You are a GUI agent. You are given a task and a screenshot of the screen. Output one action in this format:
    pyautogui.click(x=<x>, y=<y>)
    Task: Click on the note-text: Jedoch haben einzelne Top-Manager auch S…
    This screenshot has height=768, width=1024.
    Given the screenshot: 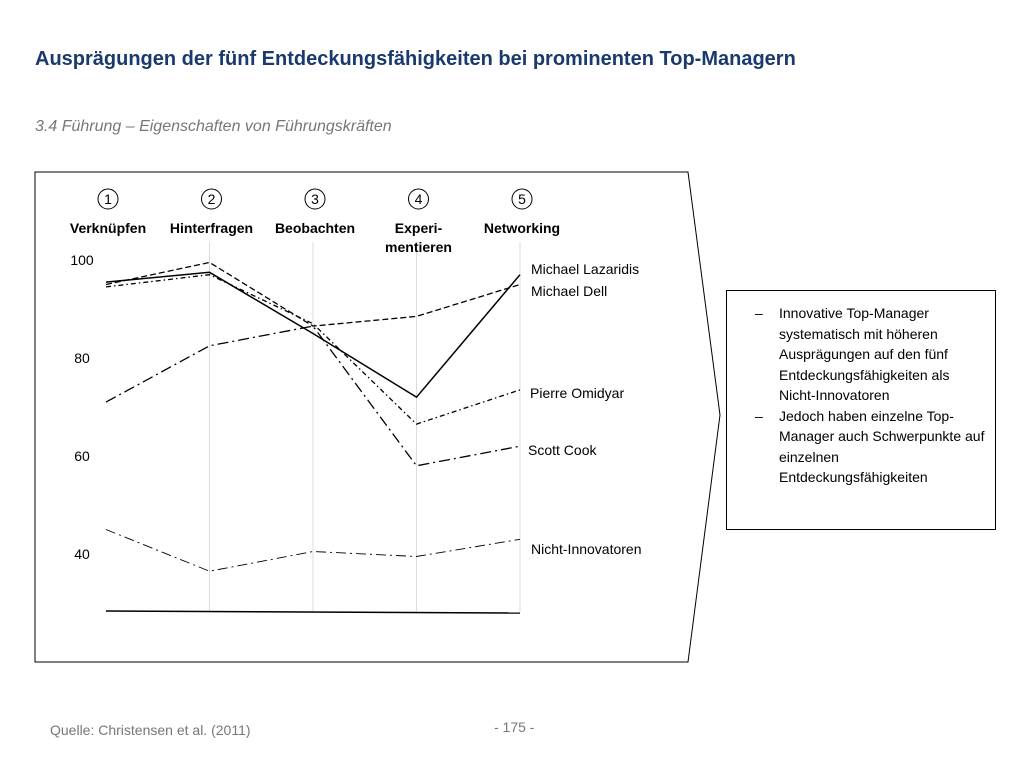 What is the action you would take?
    pyautogui.click(x=882, y=446)
    